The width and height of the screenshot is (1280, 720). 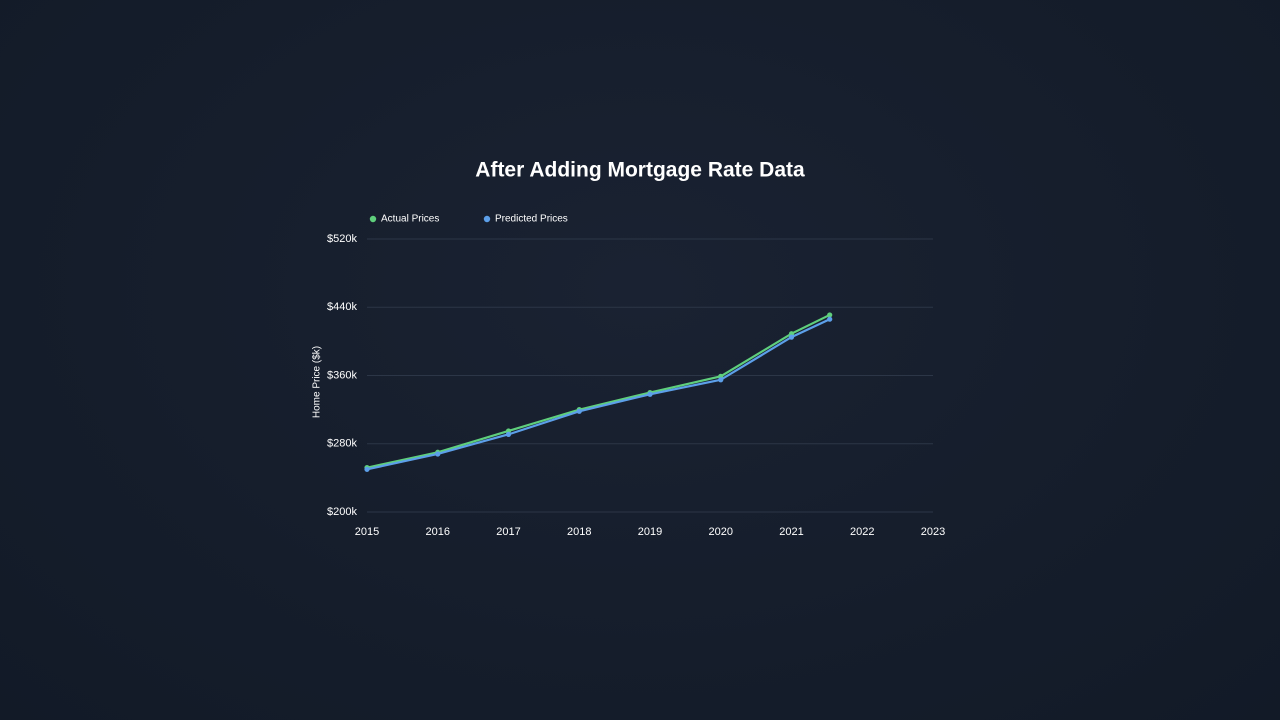 What do you see at coordinates (640, 170) in the screenshot?
I see `chart-title: After Adding Mortgage Rate Data` at bounding box center [640, 170].